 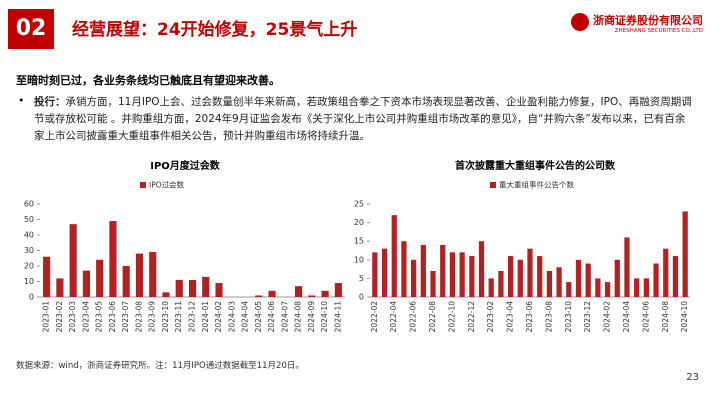 What do you see at coordinates (148, 80) in the screenshot?
I see `subtitle: 至暗时刻已过，各业务条线均已触底且有望迎来改善。` at bounding box center [148, 80].